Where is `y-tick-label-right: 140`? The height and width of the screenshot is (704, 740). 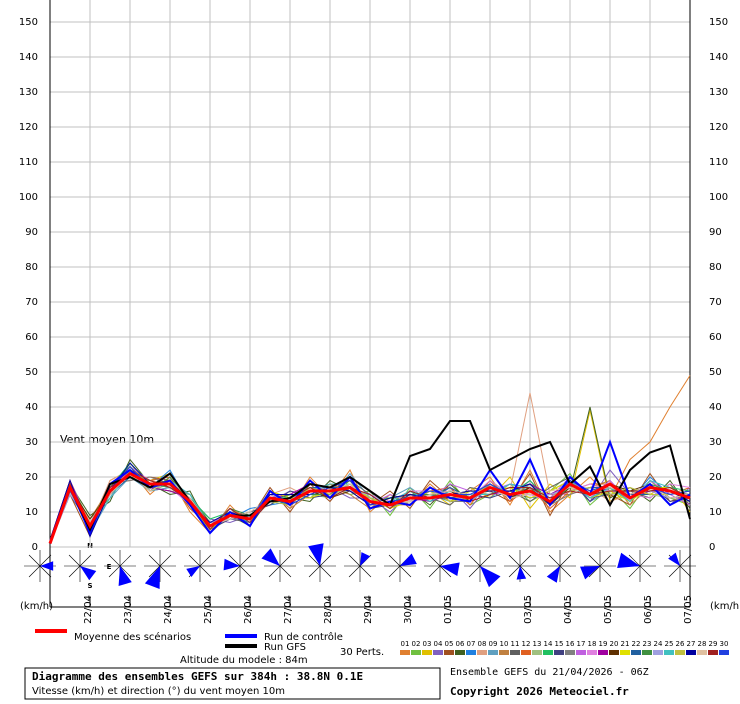 y-tick-label-right: 140 is located at coordinates (718, 57).